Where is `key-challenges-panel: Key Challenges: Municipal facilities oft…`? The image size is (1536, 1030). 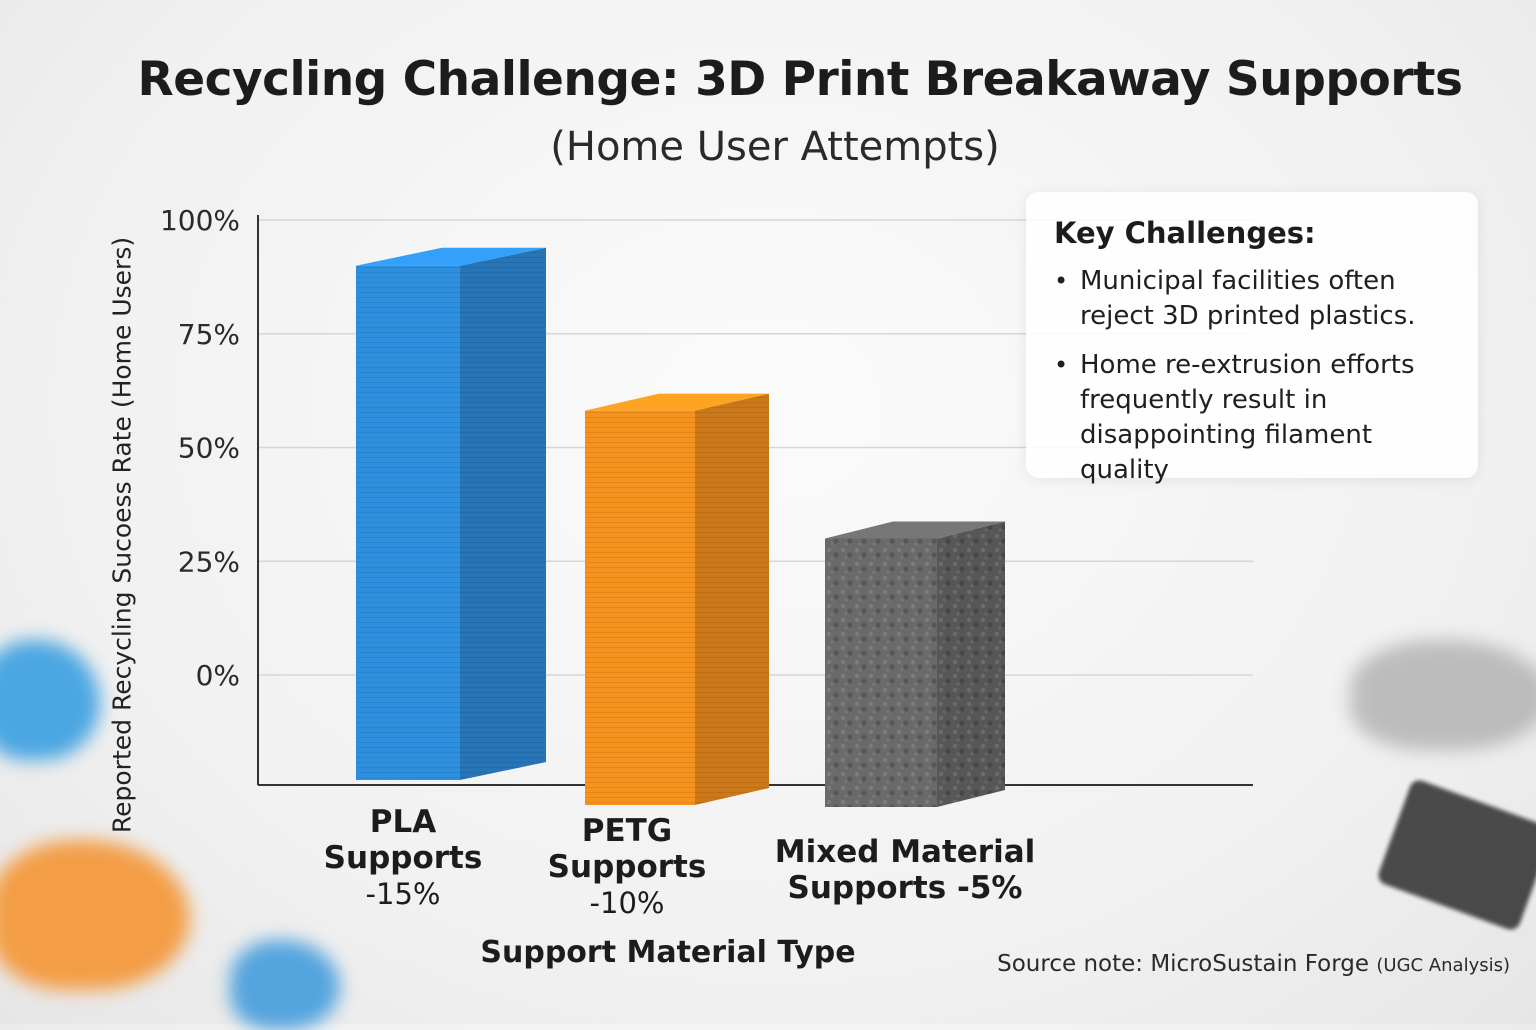 key-challenges-panel: Key Challenges: Municipal facilities oft… is located at coordinates (1252, 338).